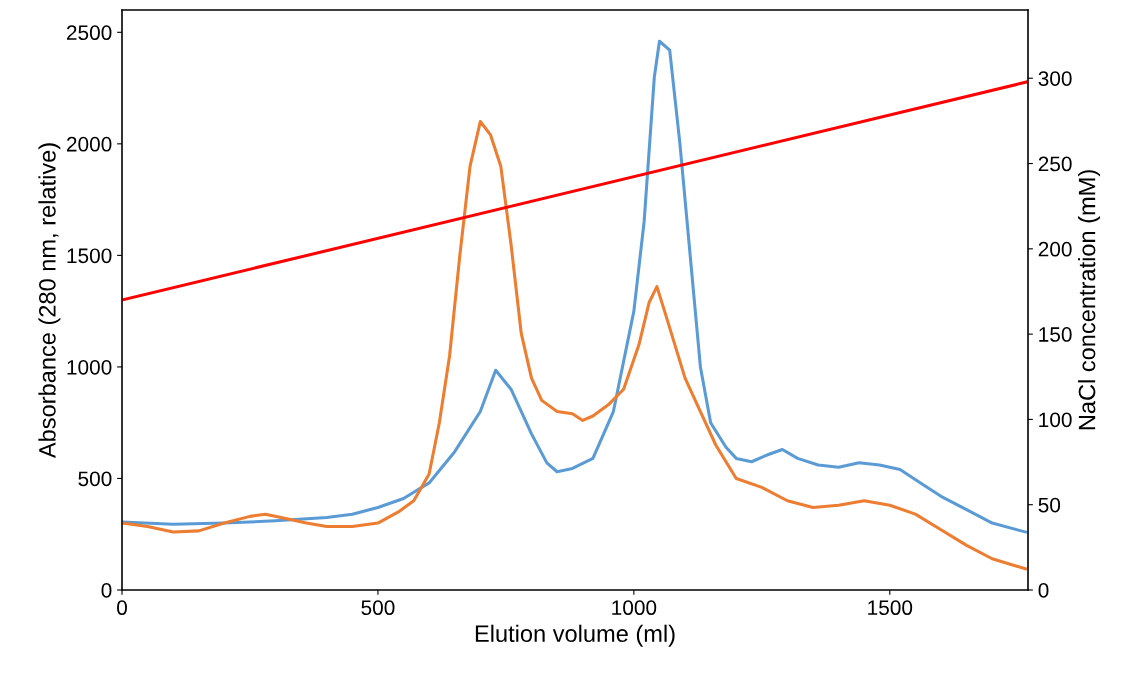 This screenshot has width=1140, height=673. What do you see at coordinates (1043, 590) in the screenshot?
I see `y2-tick-label: 0` at bounding box center [1043, 590].